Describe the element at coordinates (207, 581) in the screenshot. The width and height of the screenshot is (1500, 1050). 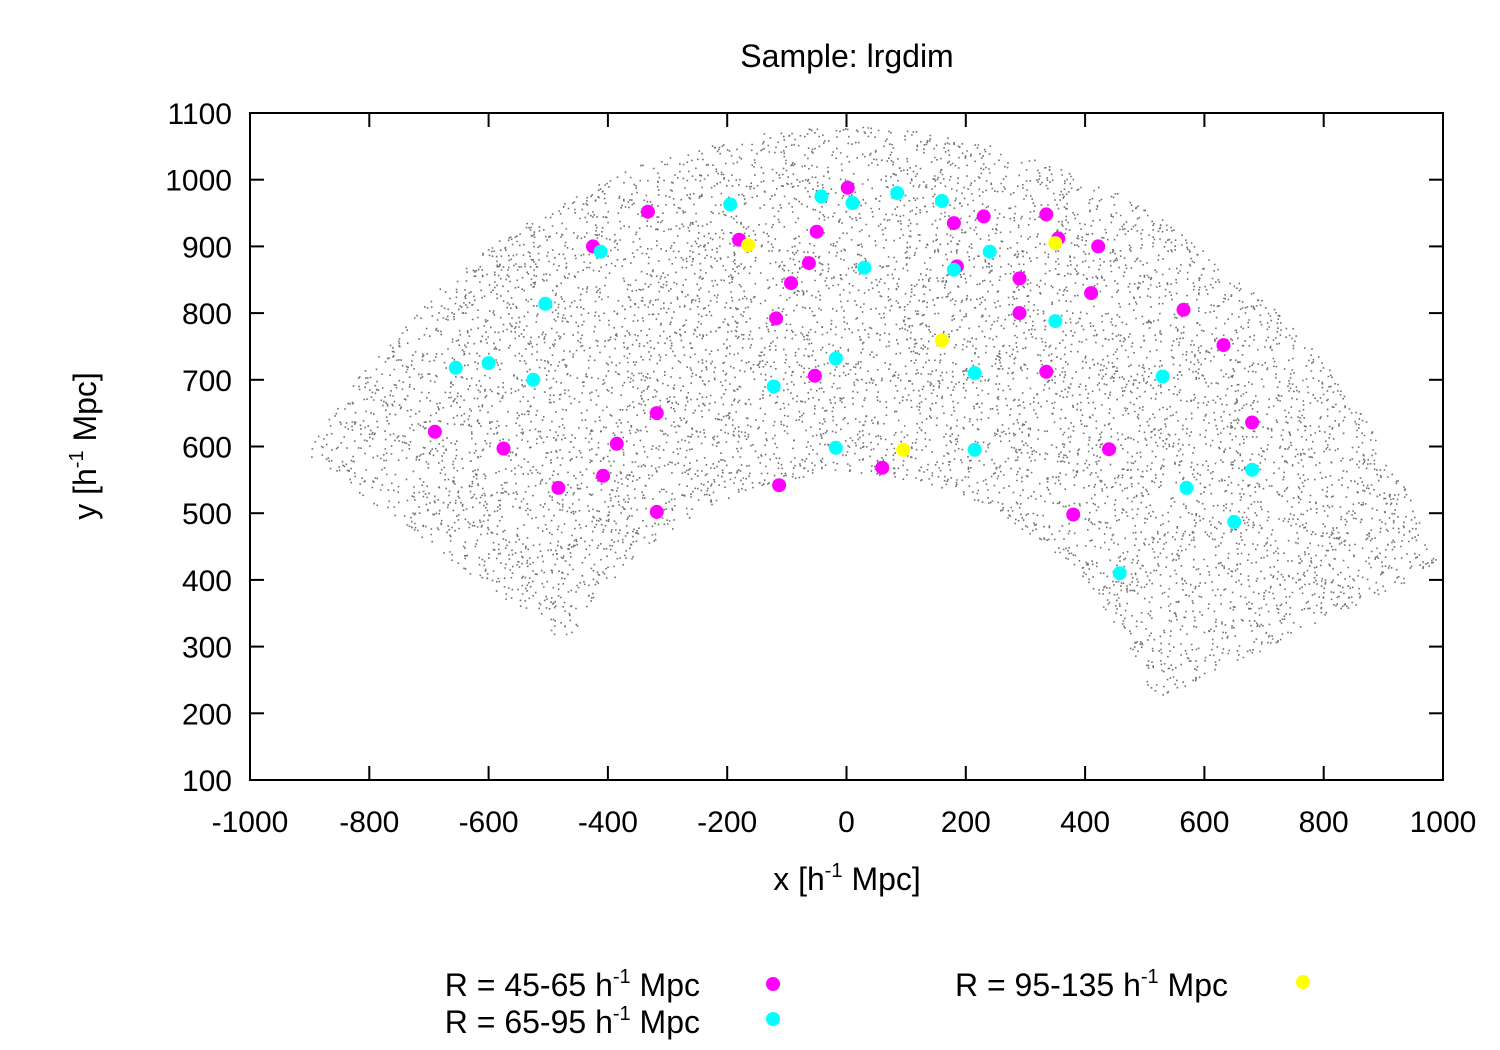
I see `y-tick-label: 400` at that location.